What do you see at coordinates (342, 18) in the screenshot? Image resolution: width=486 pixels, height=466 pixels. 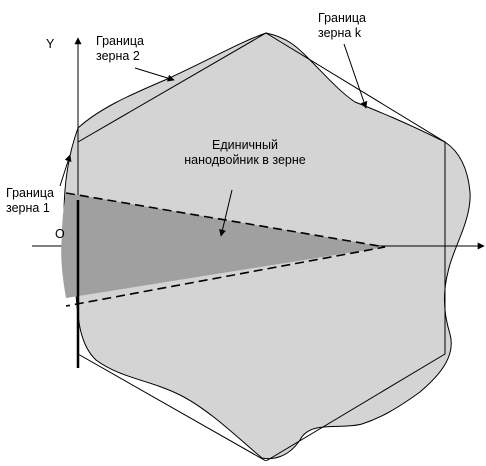 I see `label-grain-k-line1: Граница` at bounding box center [342, 18].